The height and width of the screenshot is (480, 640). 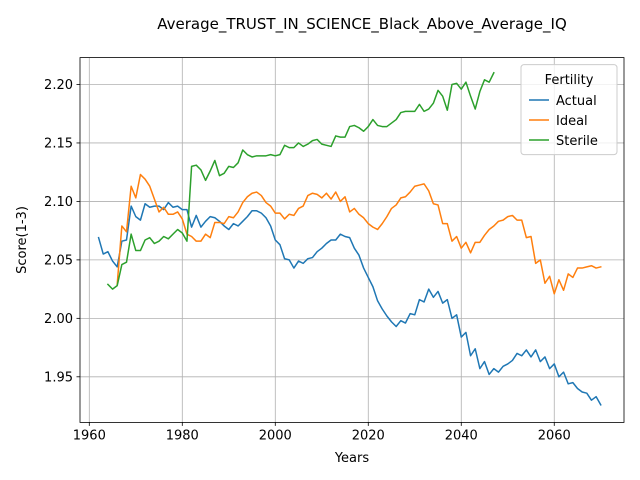 I want to click on legend-label-ideal: Ideal, so click(x=572, y=121).